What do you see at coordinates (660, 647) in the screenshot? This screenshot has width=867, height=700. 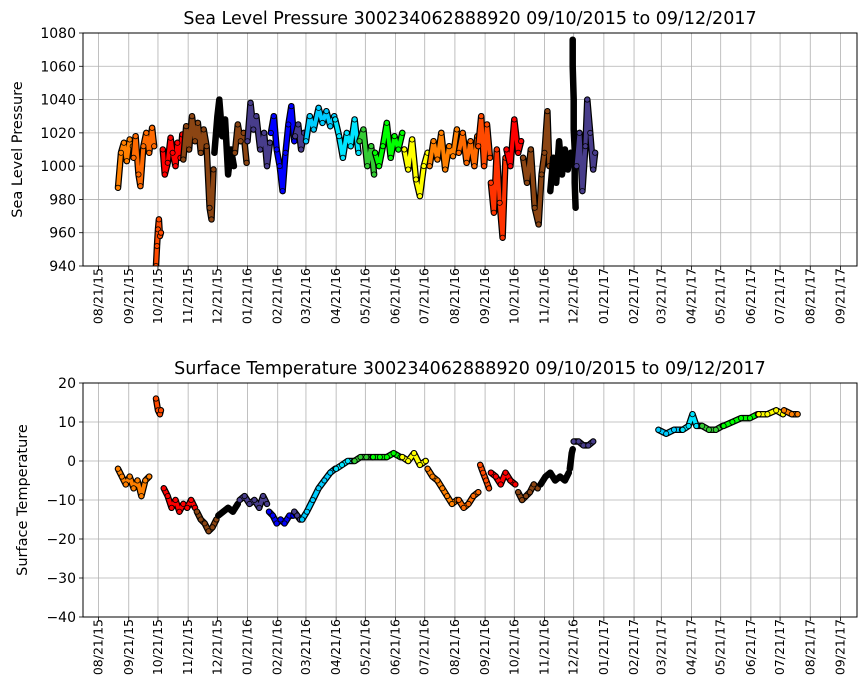 I see `x-tick-label: 03/21/17` at bounding box center [660, 647].